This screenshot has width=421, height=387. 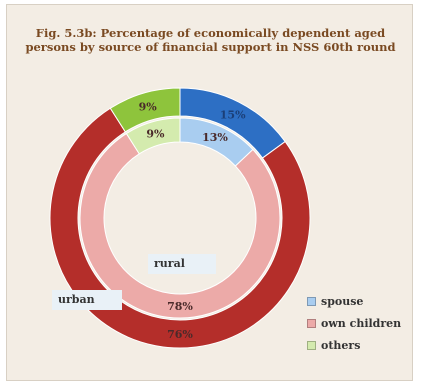 I want to click on slice-rural-others, so click(x=153, y=136).